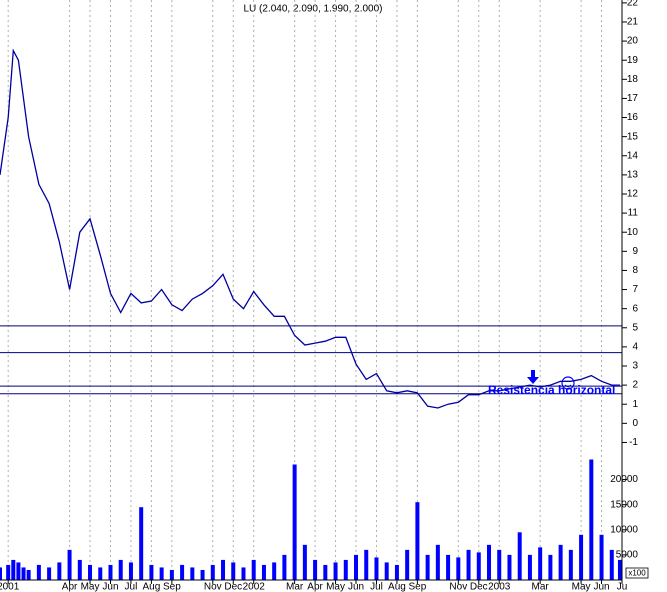 The image size is (667, 592). Describe the element at coordinates (633, 22) in the screenshot. I see `y-tick-label: 21` at that location.